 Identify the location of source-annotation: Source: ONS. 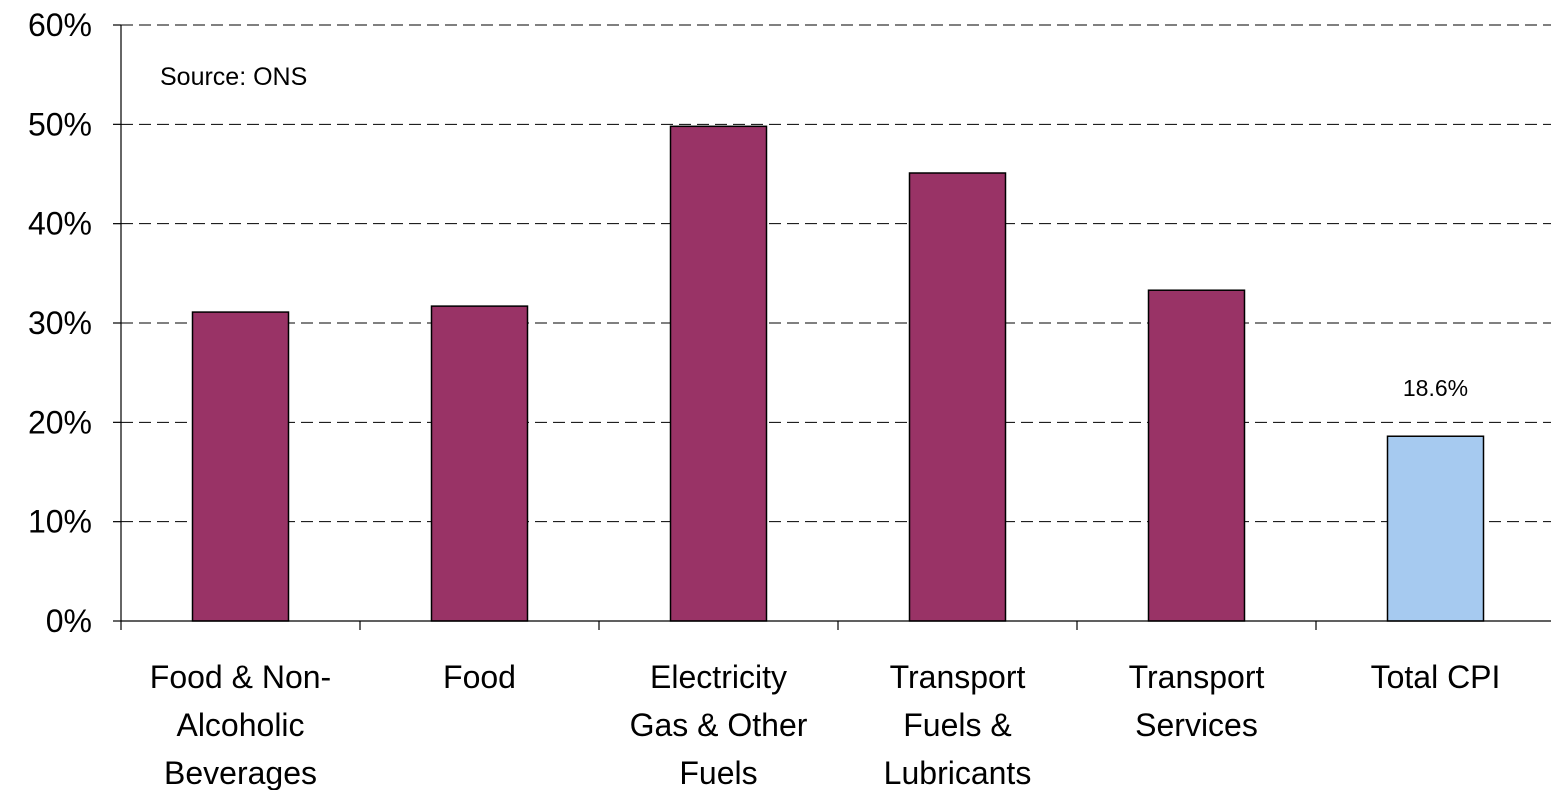
(233, 77).